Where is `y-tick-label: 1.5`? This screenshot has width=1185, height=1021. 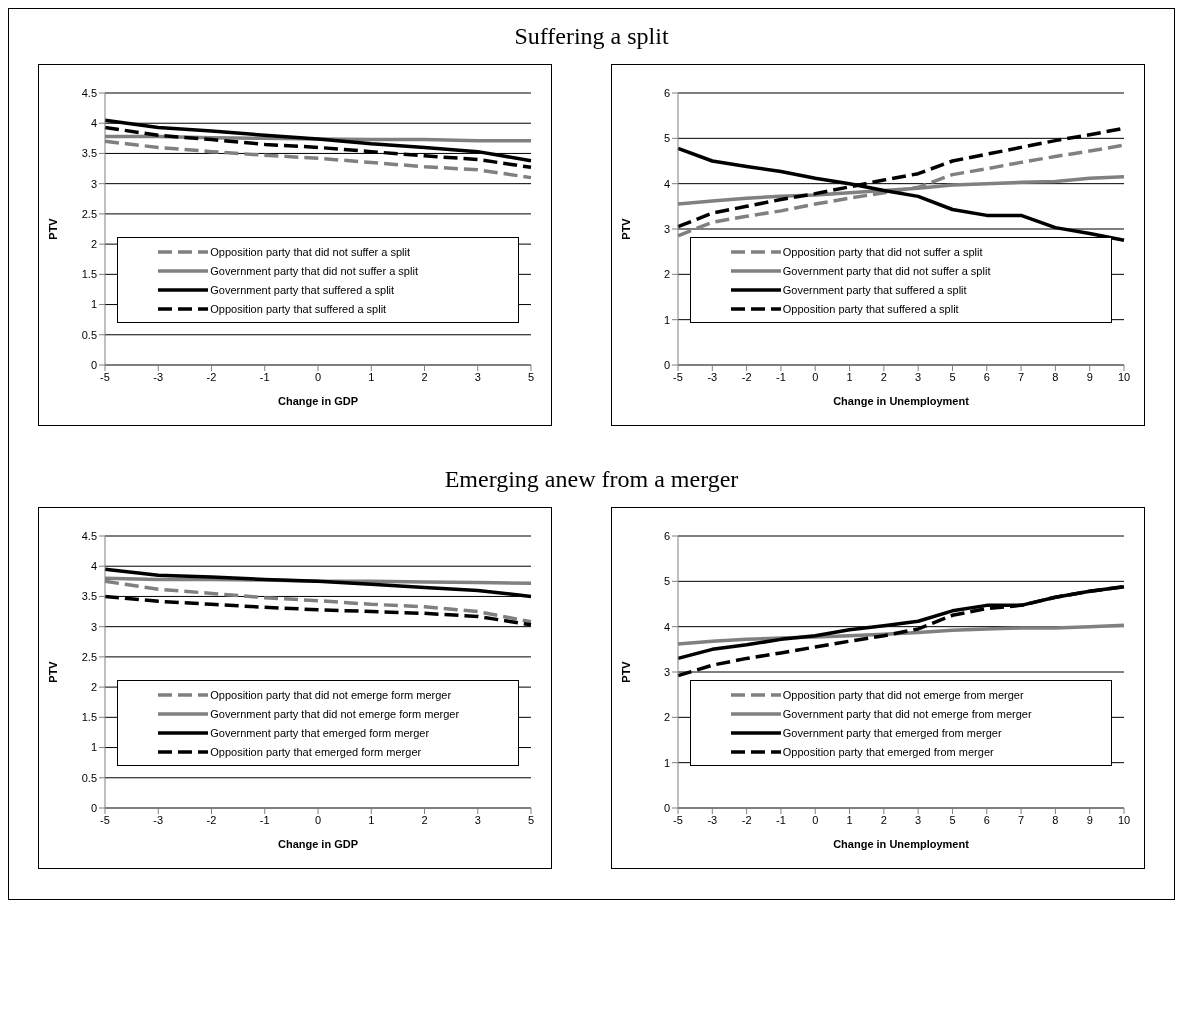 y-tick-label: 1.5 is located at coordinates (89, 717).